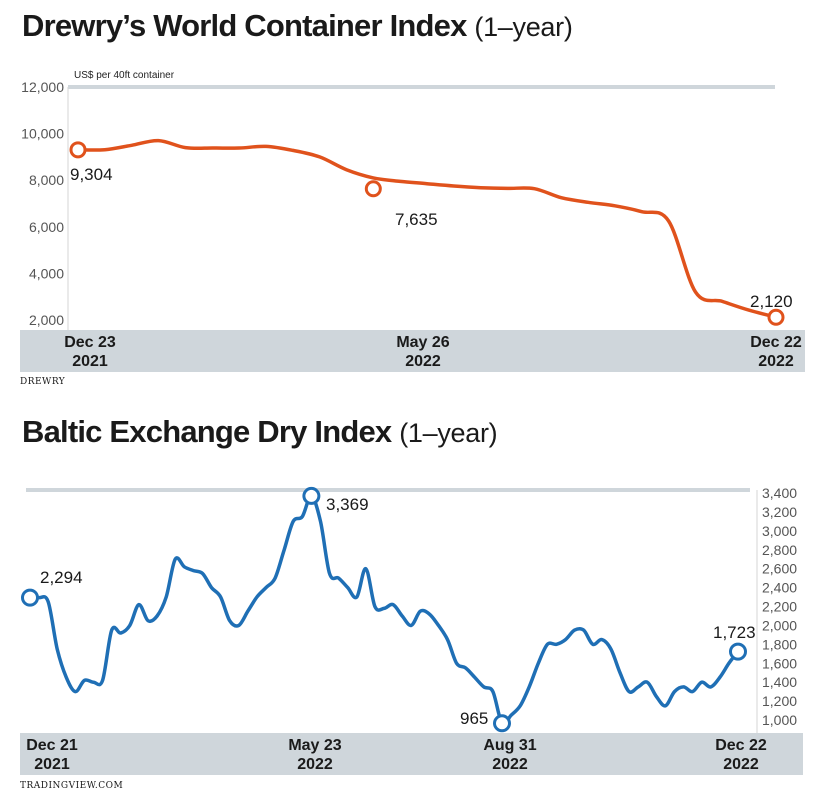 This screenshot has width=825, height=800. Describe the element at coordinates (779, 663) in the screenshot. I see `y-tick-label: 1,600` at that location.